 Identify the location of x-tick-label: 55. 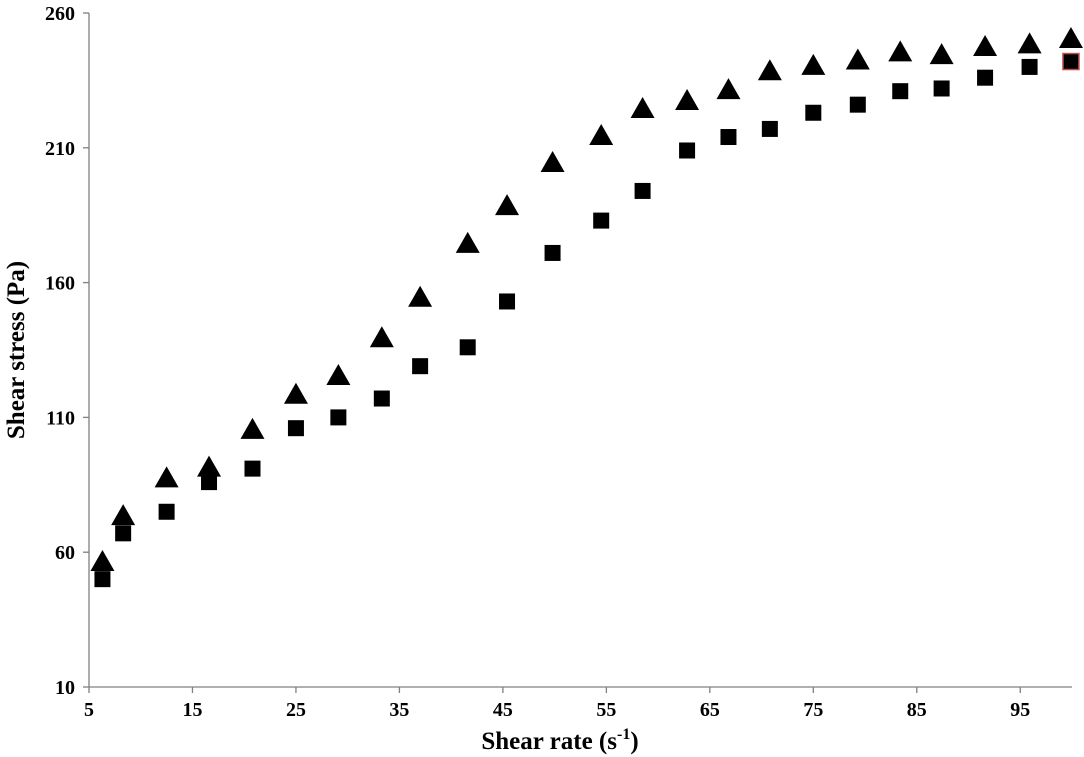
(606, 710).